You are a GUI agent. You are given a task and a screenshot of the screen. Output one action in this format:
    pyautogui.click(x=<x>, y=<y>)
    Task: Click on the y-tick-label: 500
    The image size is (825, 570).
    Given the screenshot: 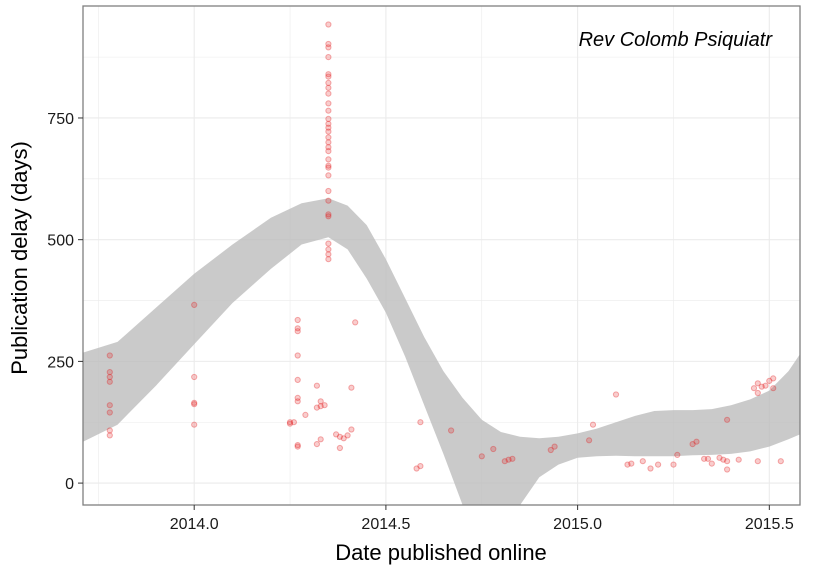 What is the action you would take?
    pyautogui.click(x=60, y=241)
    